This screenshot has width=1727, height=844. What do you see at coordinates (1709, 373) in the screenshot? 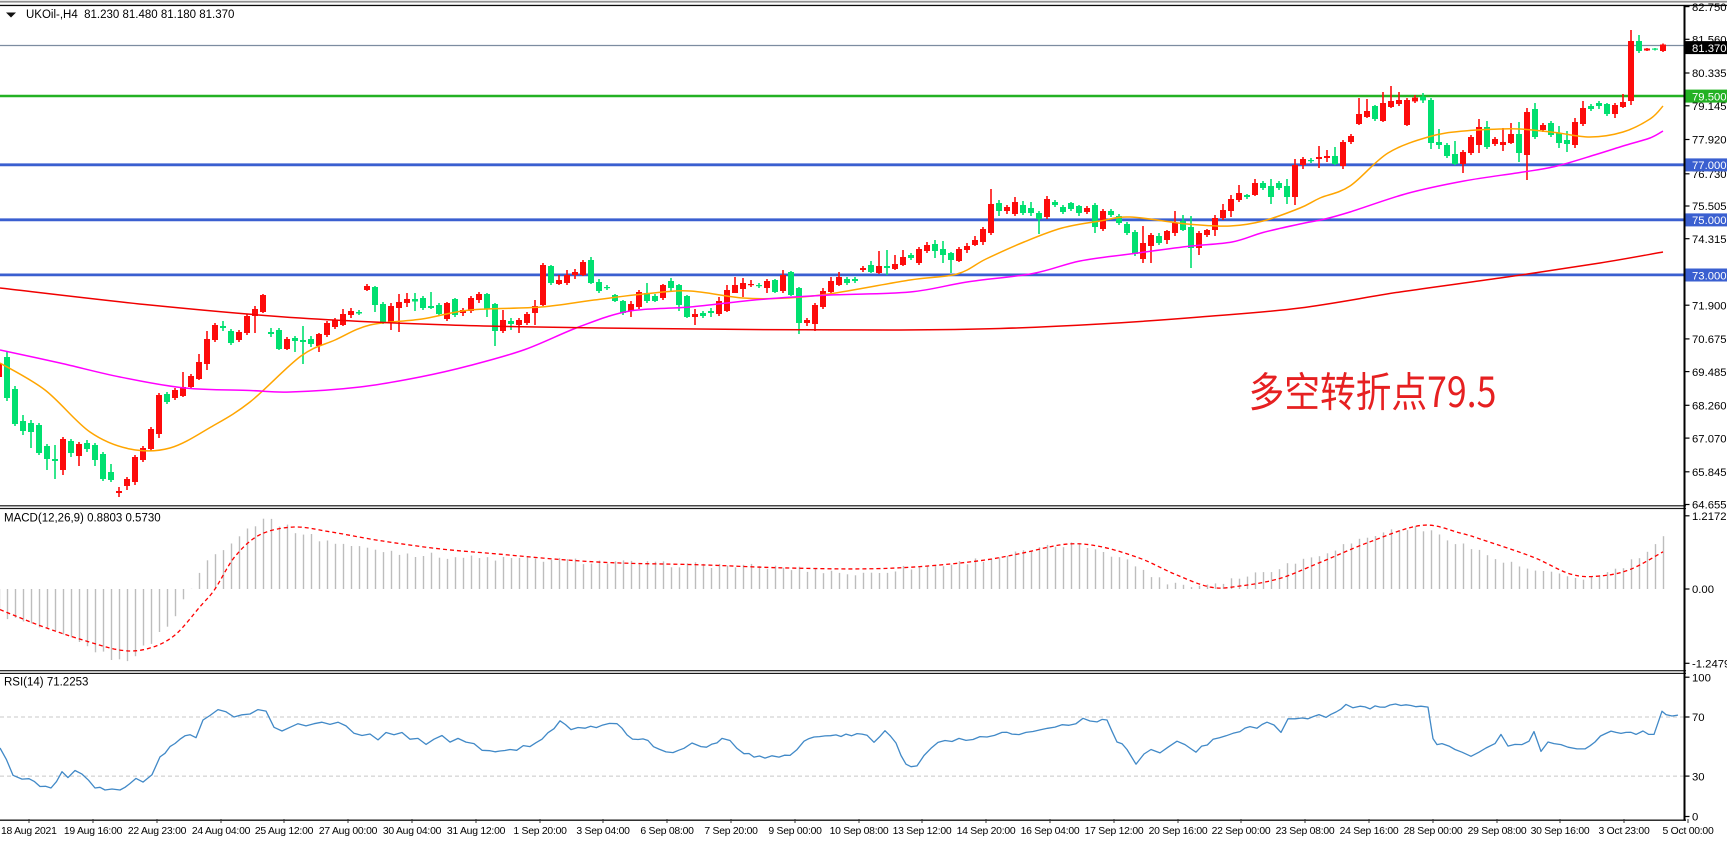
I see `svg-text: 69.485` at bounding box center [1709, 373].